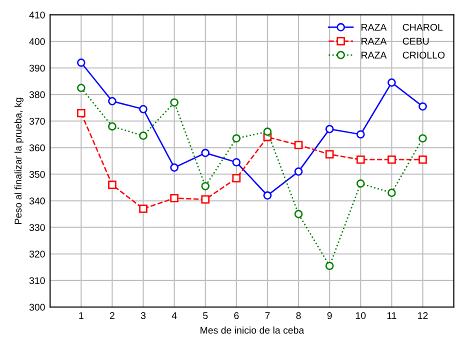 This screenshot has height=345, width=464. What do you see at coordinates (423, 315) in the screenshot?
I see `x-tick-label: 12` at bounding box center [423, 315].